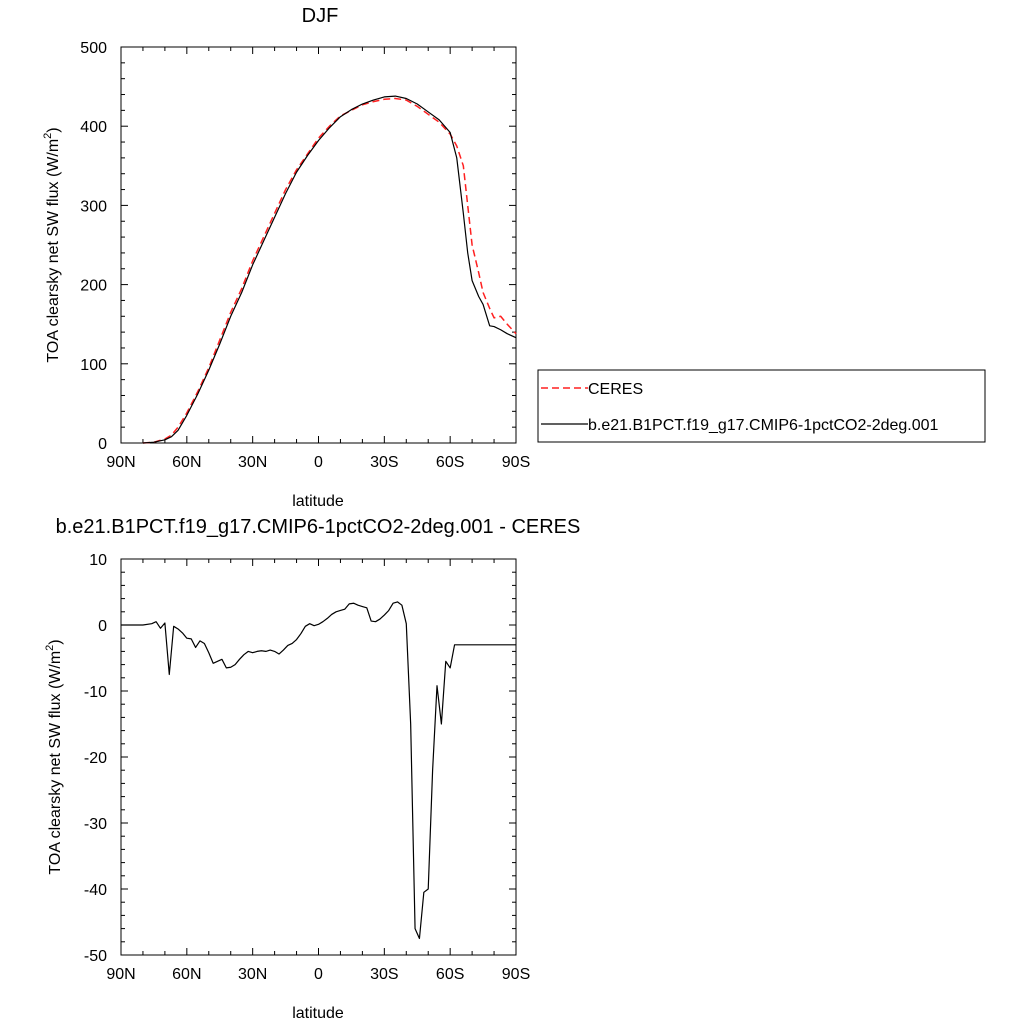 The image size is (1024, 1024). What do you see at coordinates (95, 956) in the screenshot?
I see `y-tick-label: -50` at bounding box center [95, 956].